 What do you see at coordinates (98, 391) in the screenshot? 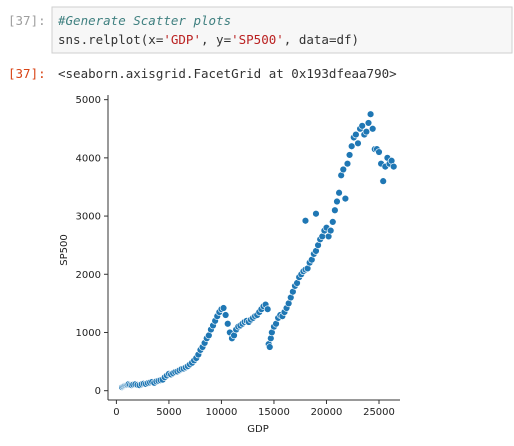
I see `y-tick-label: 0` at bounding box center [98, 391].